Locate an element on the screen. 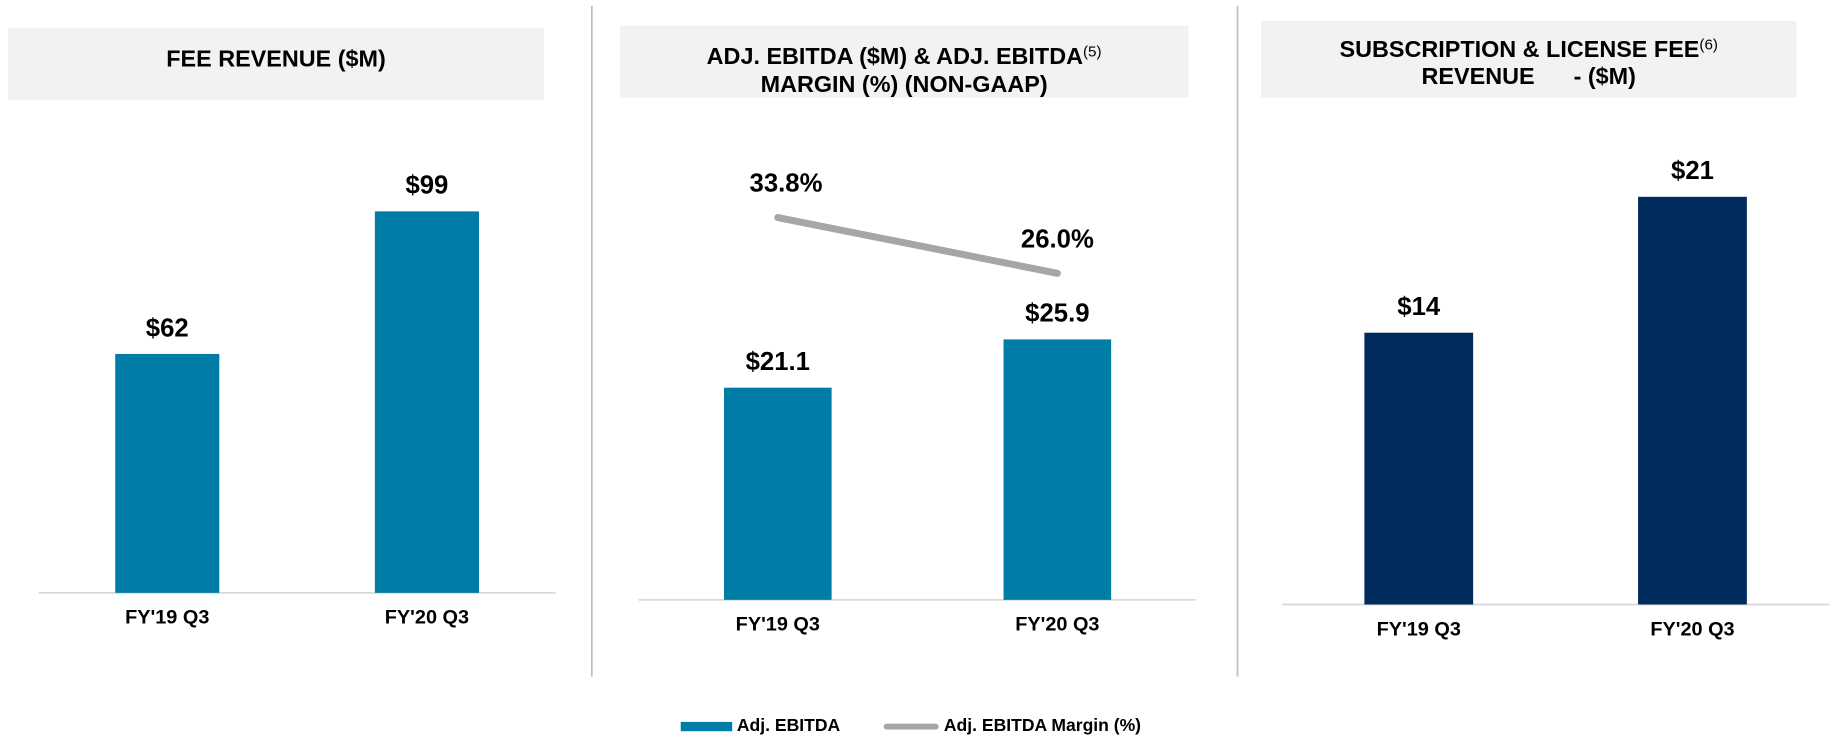  data-label: 26.0% is located at coordinates (1057, 240).